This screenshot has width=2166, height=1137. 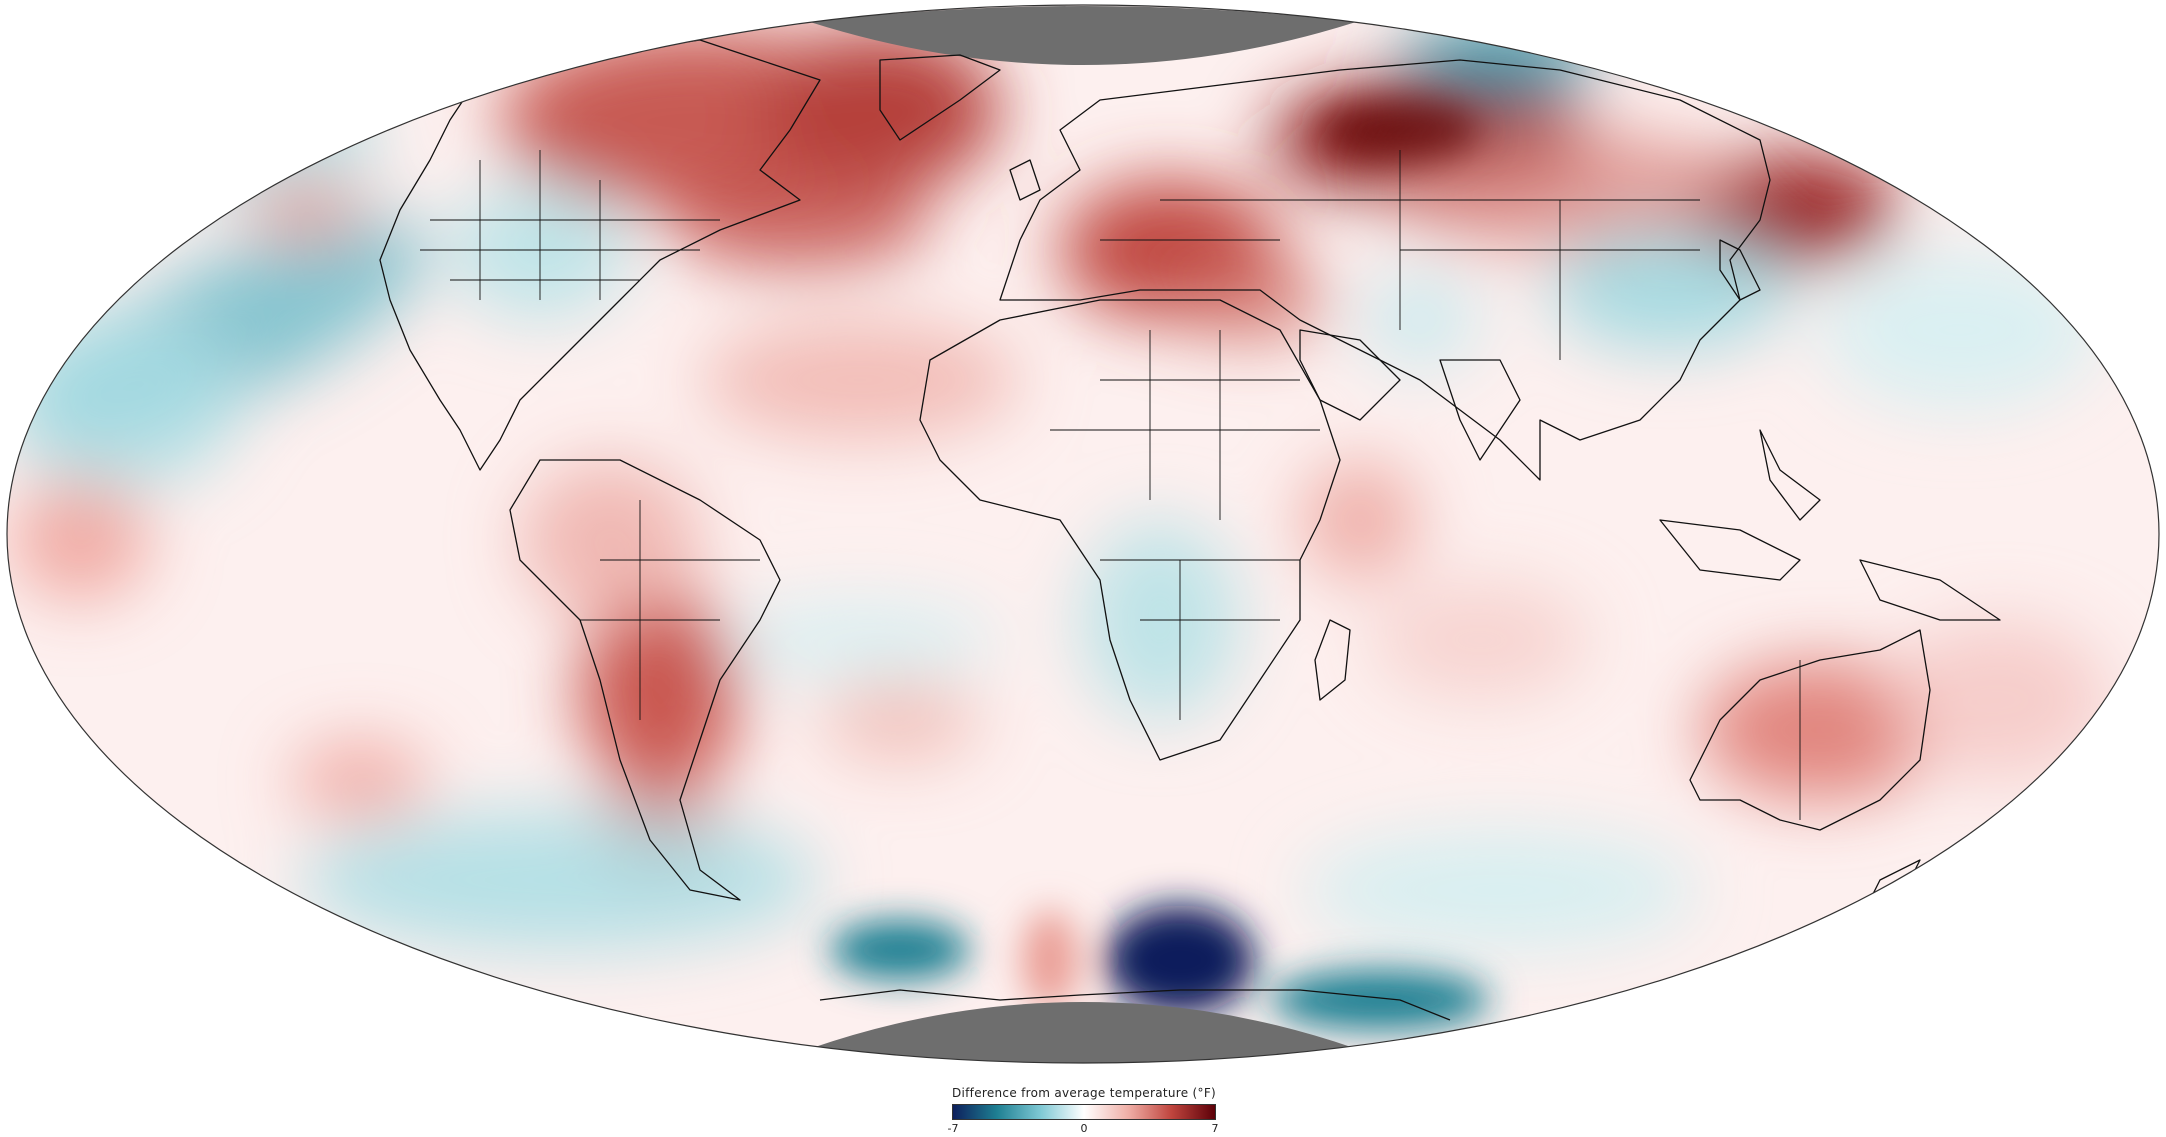 I want to click on legend-ticks: -7 0 7, so click(x=1083, y=1128).